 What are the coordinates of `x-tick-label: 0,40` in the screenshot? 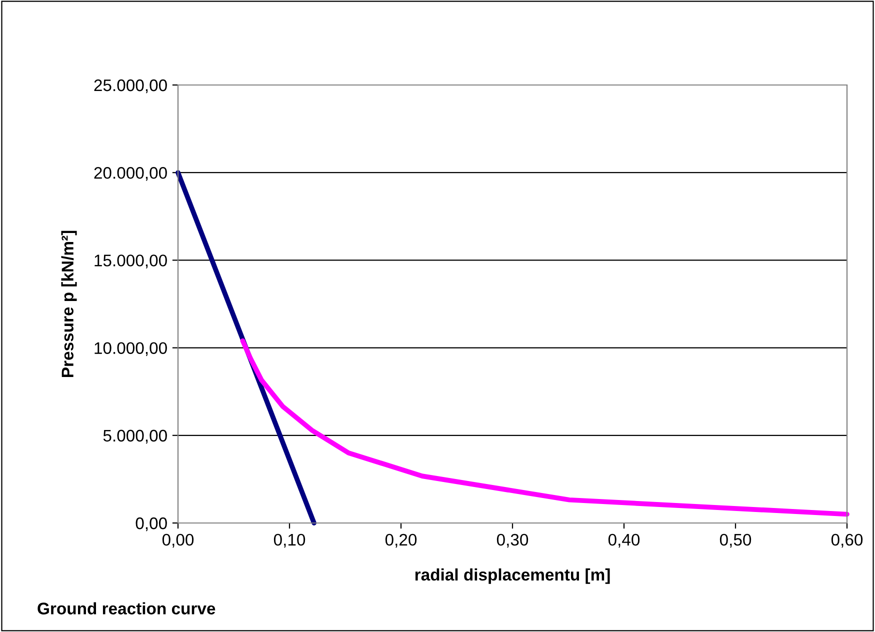 It's located at (624, 541).